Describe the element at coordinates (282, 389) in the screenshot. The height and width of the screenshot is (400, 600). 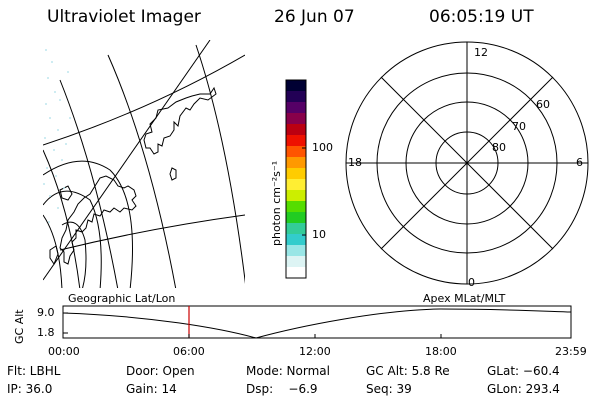
I see `info-dsp: Dsp: −6.9` at that location.